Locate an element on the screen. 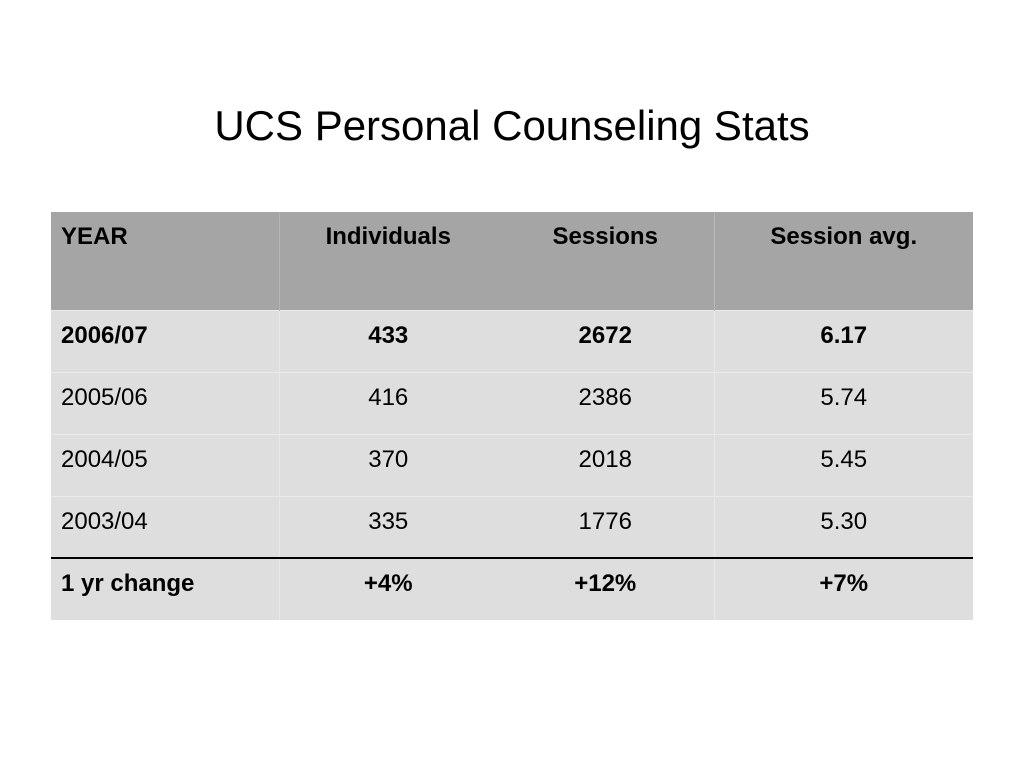 Image resolution: width=1024 pixels, height=768 pixels. change-row: 1 yr change +4% +12% +7% is located at coordinates (512, 588).